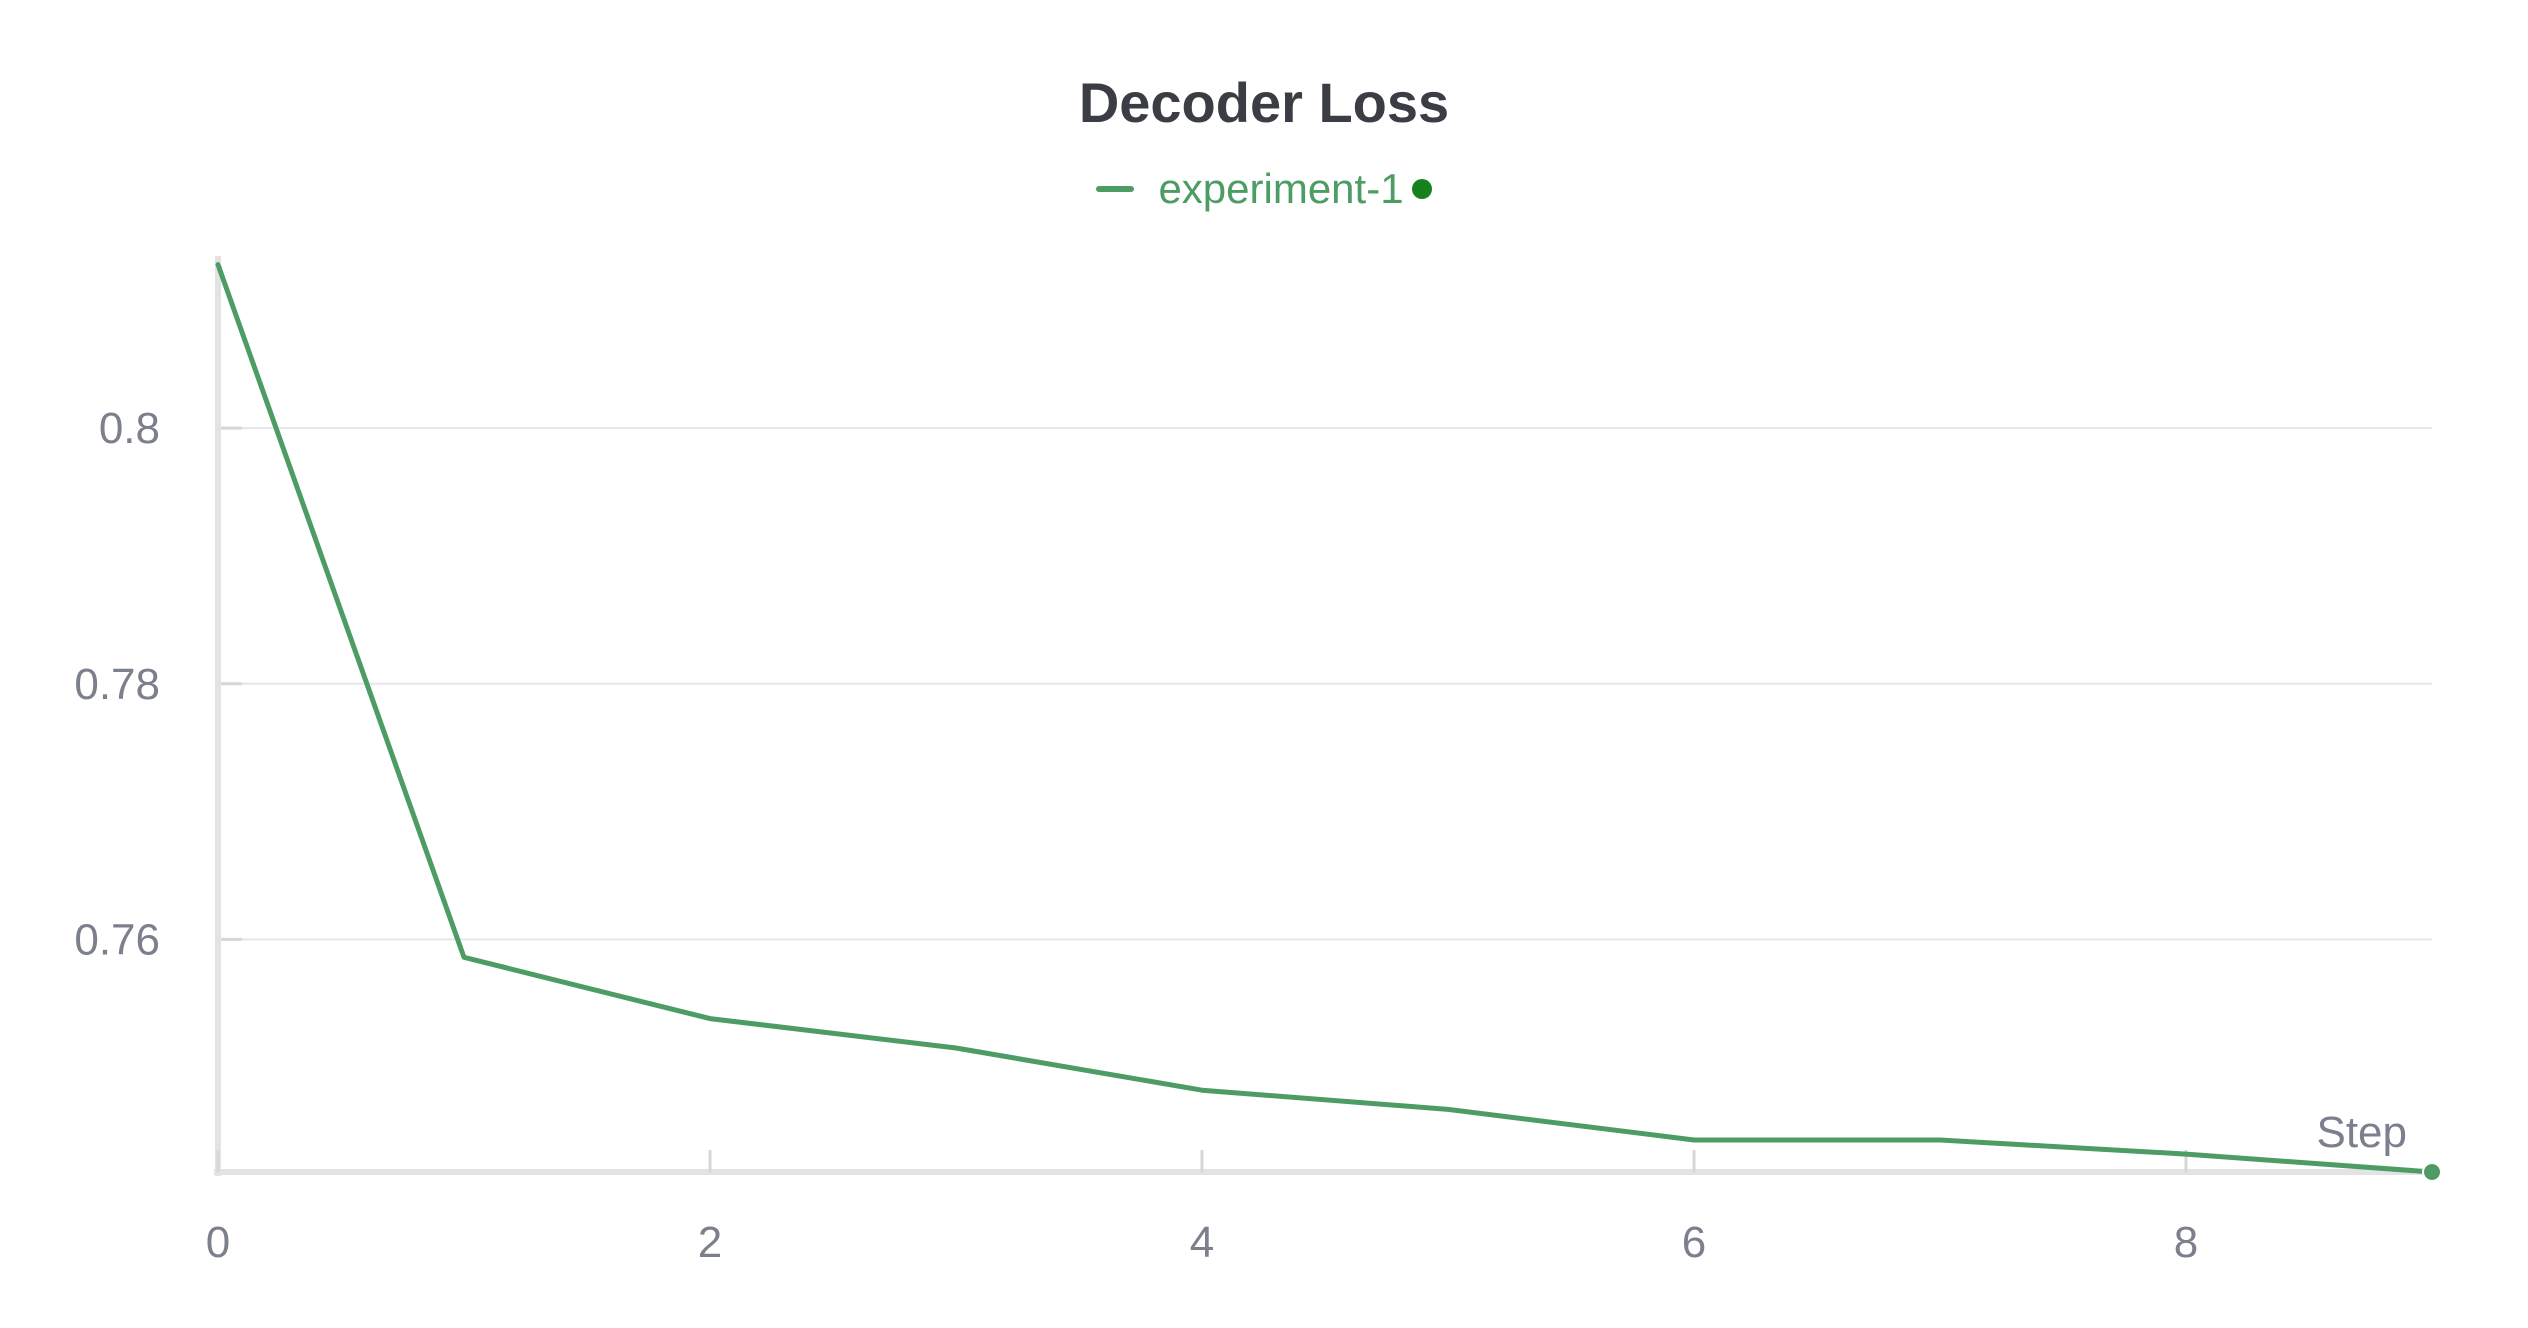 This screenshot has height=1328, width=2528. Describe the element at coordinates (2186, 1242) in the screenshot. I see `x-tick-label: 8` at that location.